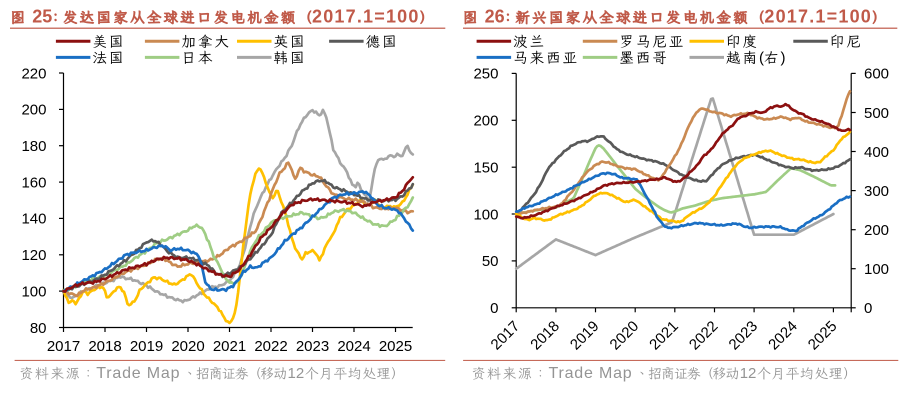 The image size is (905, 404). What do you see at coordinates (33, 146) in the screenshot?
I see `svg-text: 180` at bounding box center [33, 146].